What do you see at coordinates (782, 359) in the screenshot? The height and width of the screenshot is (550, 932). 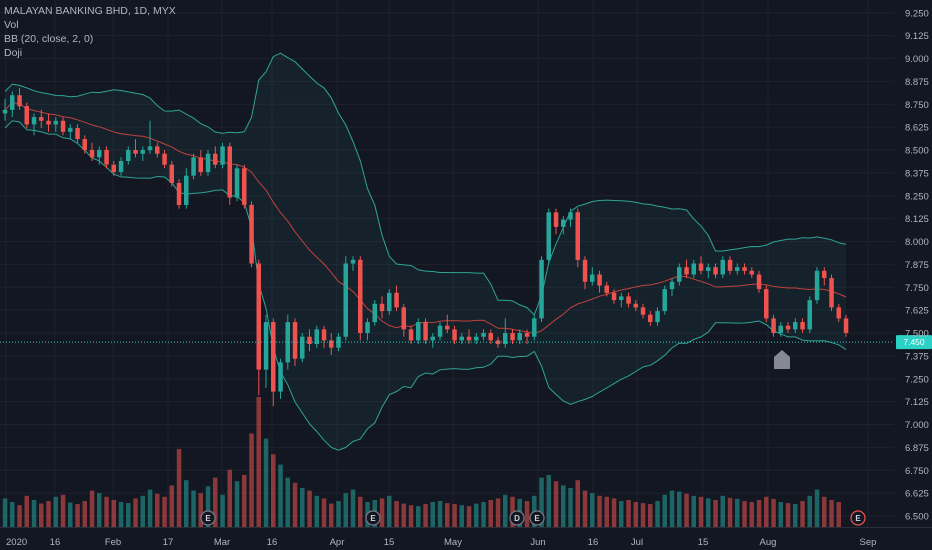 I see `doji-marker-icon` at bounding box center [782, 359].